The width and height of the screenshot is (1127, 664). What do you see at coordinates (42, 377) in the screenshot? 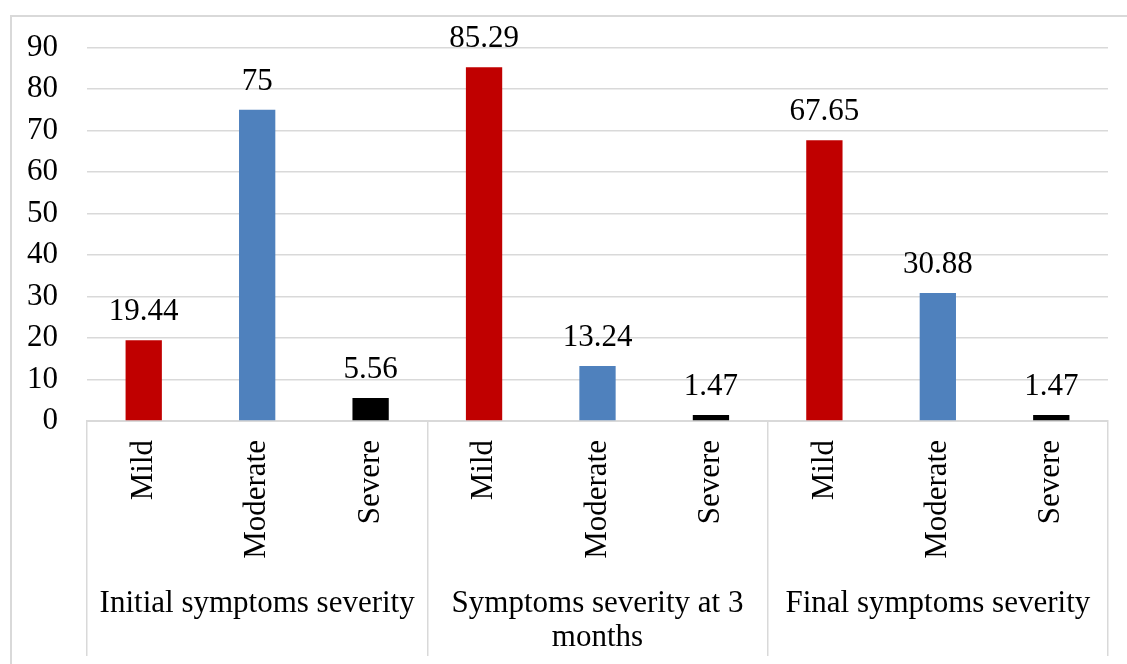
I see `y-tick-label: 10` at bounding box center [42, 377].